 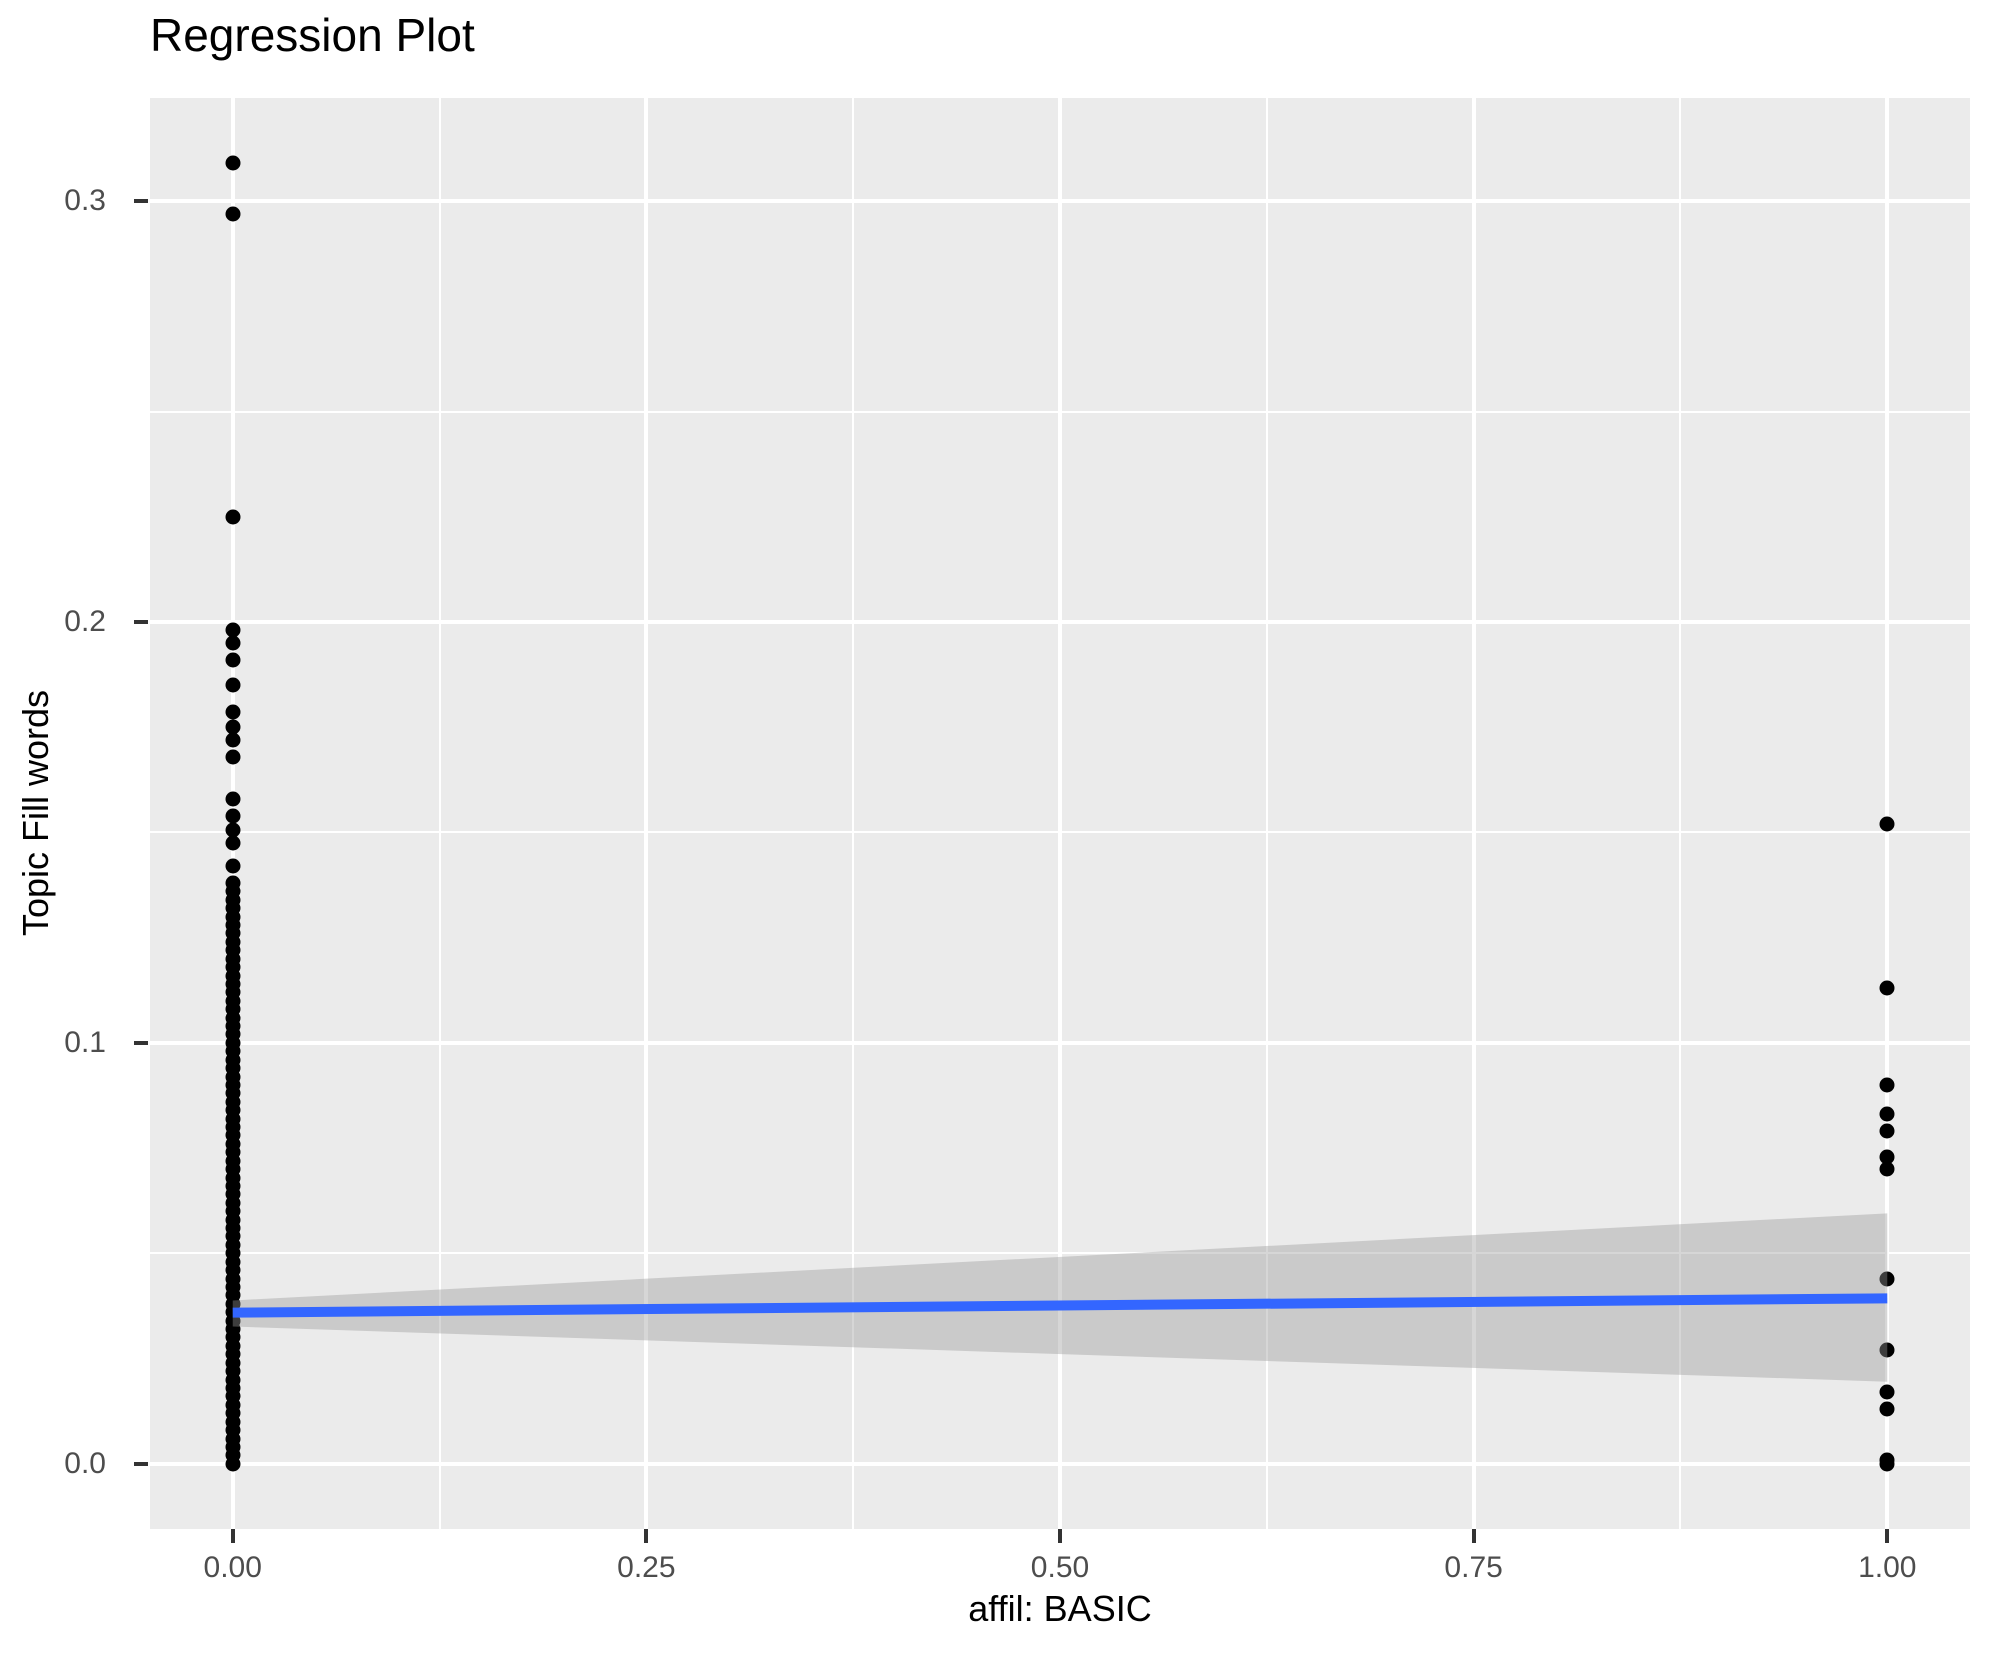 I want to click on regression-line, so click(x=1060, y=1305).